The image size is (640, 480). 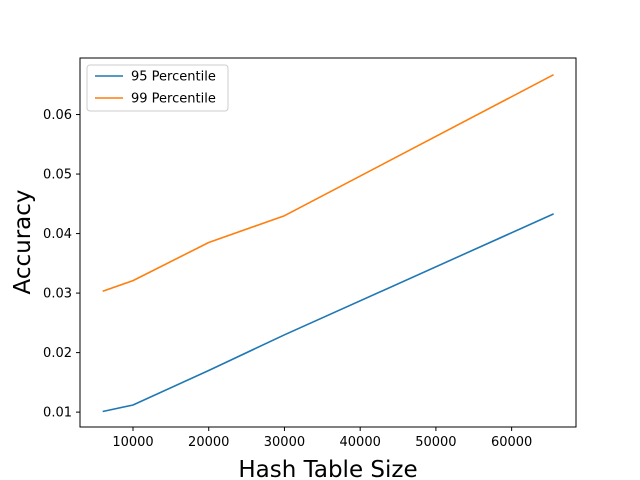 I want to click on y-tick-label: 0.02, so click(x=57, y=353).